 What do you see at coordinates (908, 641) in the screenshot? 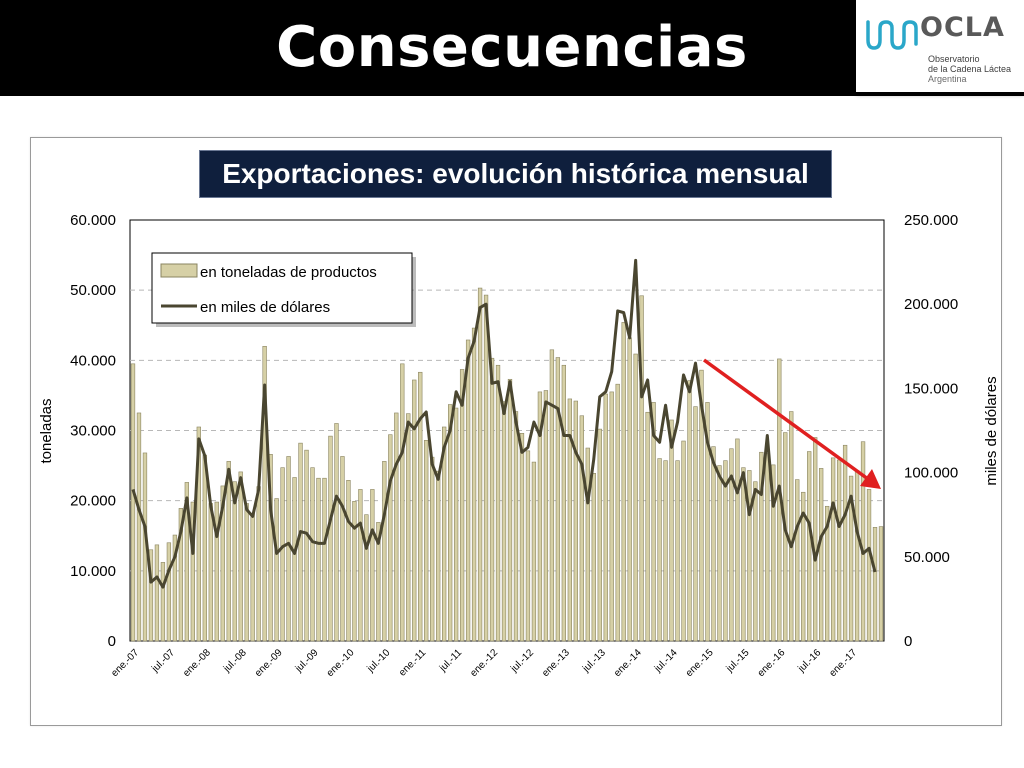
I see `y2-tick-label: 0` at bounding box center [908, 641].